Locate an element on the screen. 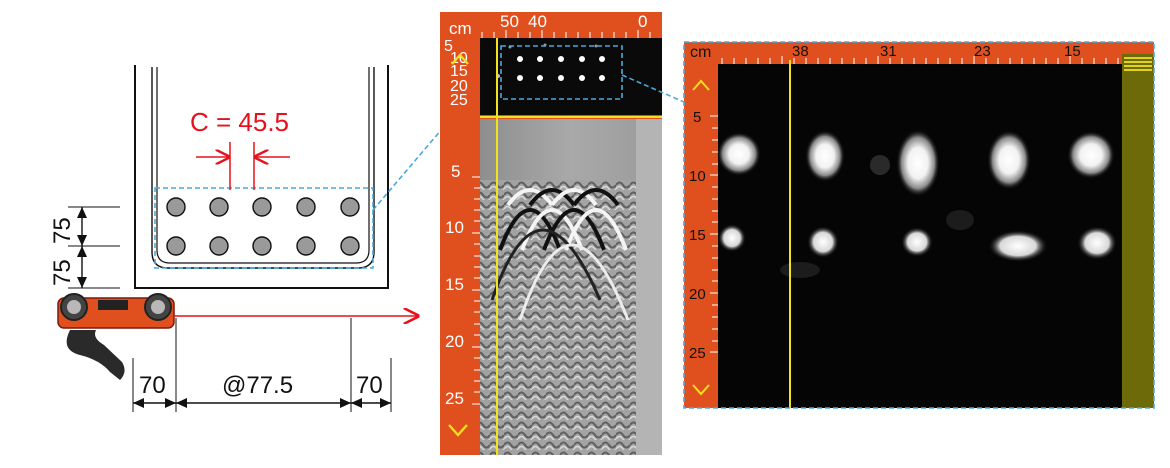 The image size is (1170, 468). overview-strip is located at coordinates (571, 76).